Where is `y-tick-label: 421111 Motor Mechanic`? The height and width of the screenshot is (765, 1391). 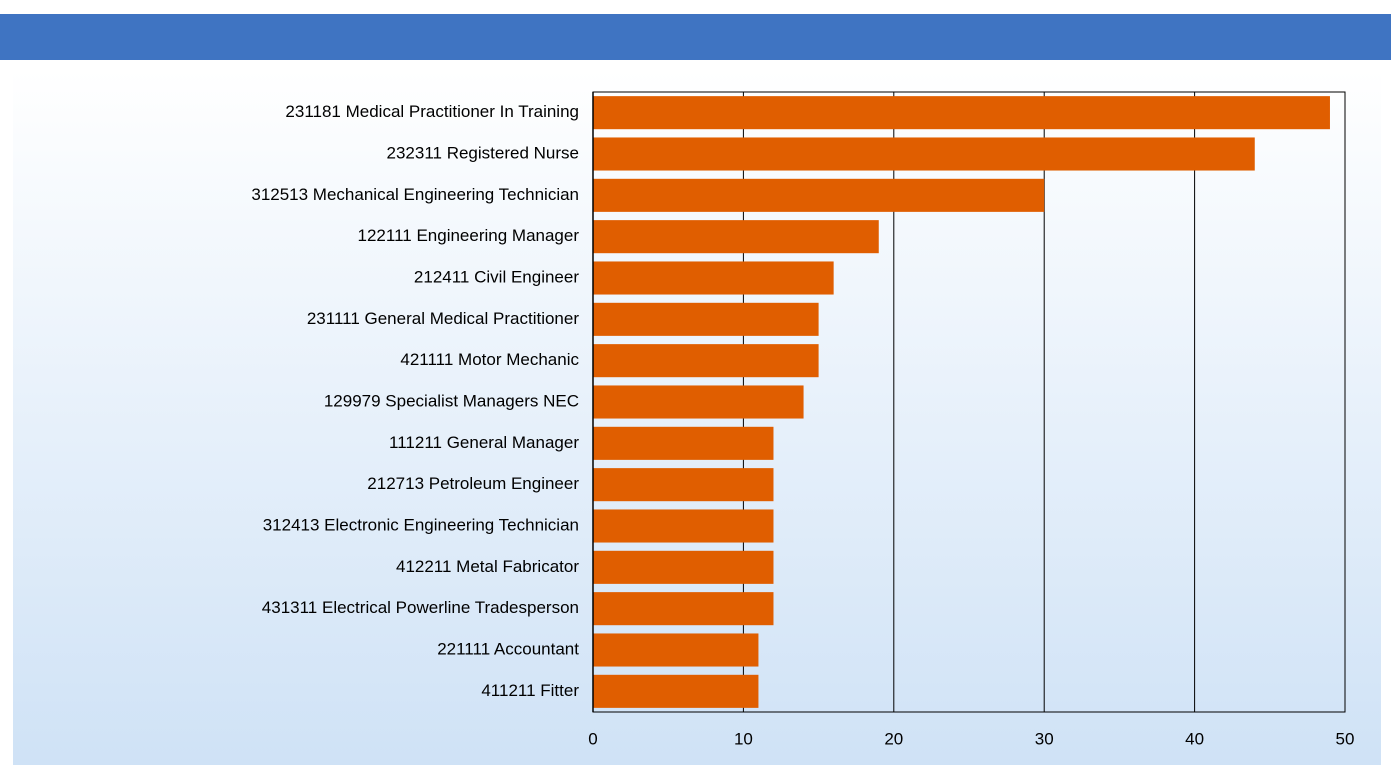
y-tick-label: 421111 Motor Mechanic is located at coordinates (489, 359).